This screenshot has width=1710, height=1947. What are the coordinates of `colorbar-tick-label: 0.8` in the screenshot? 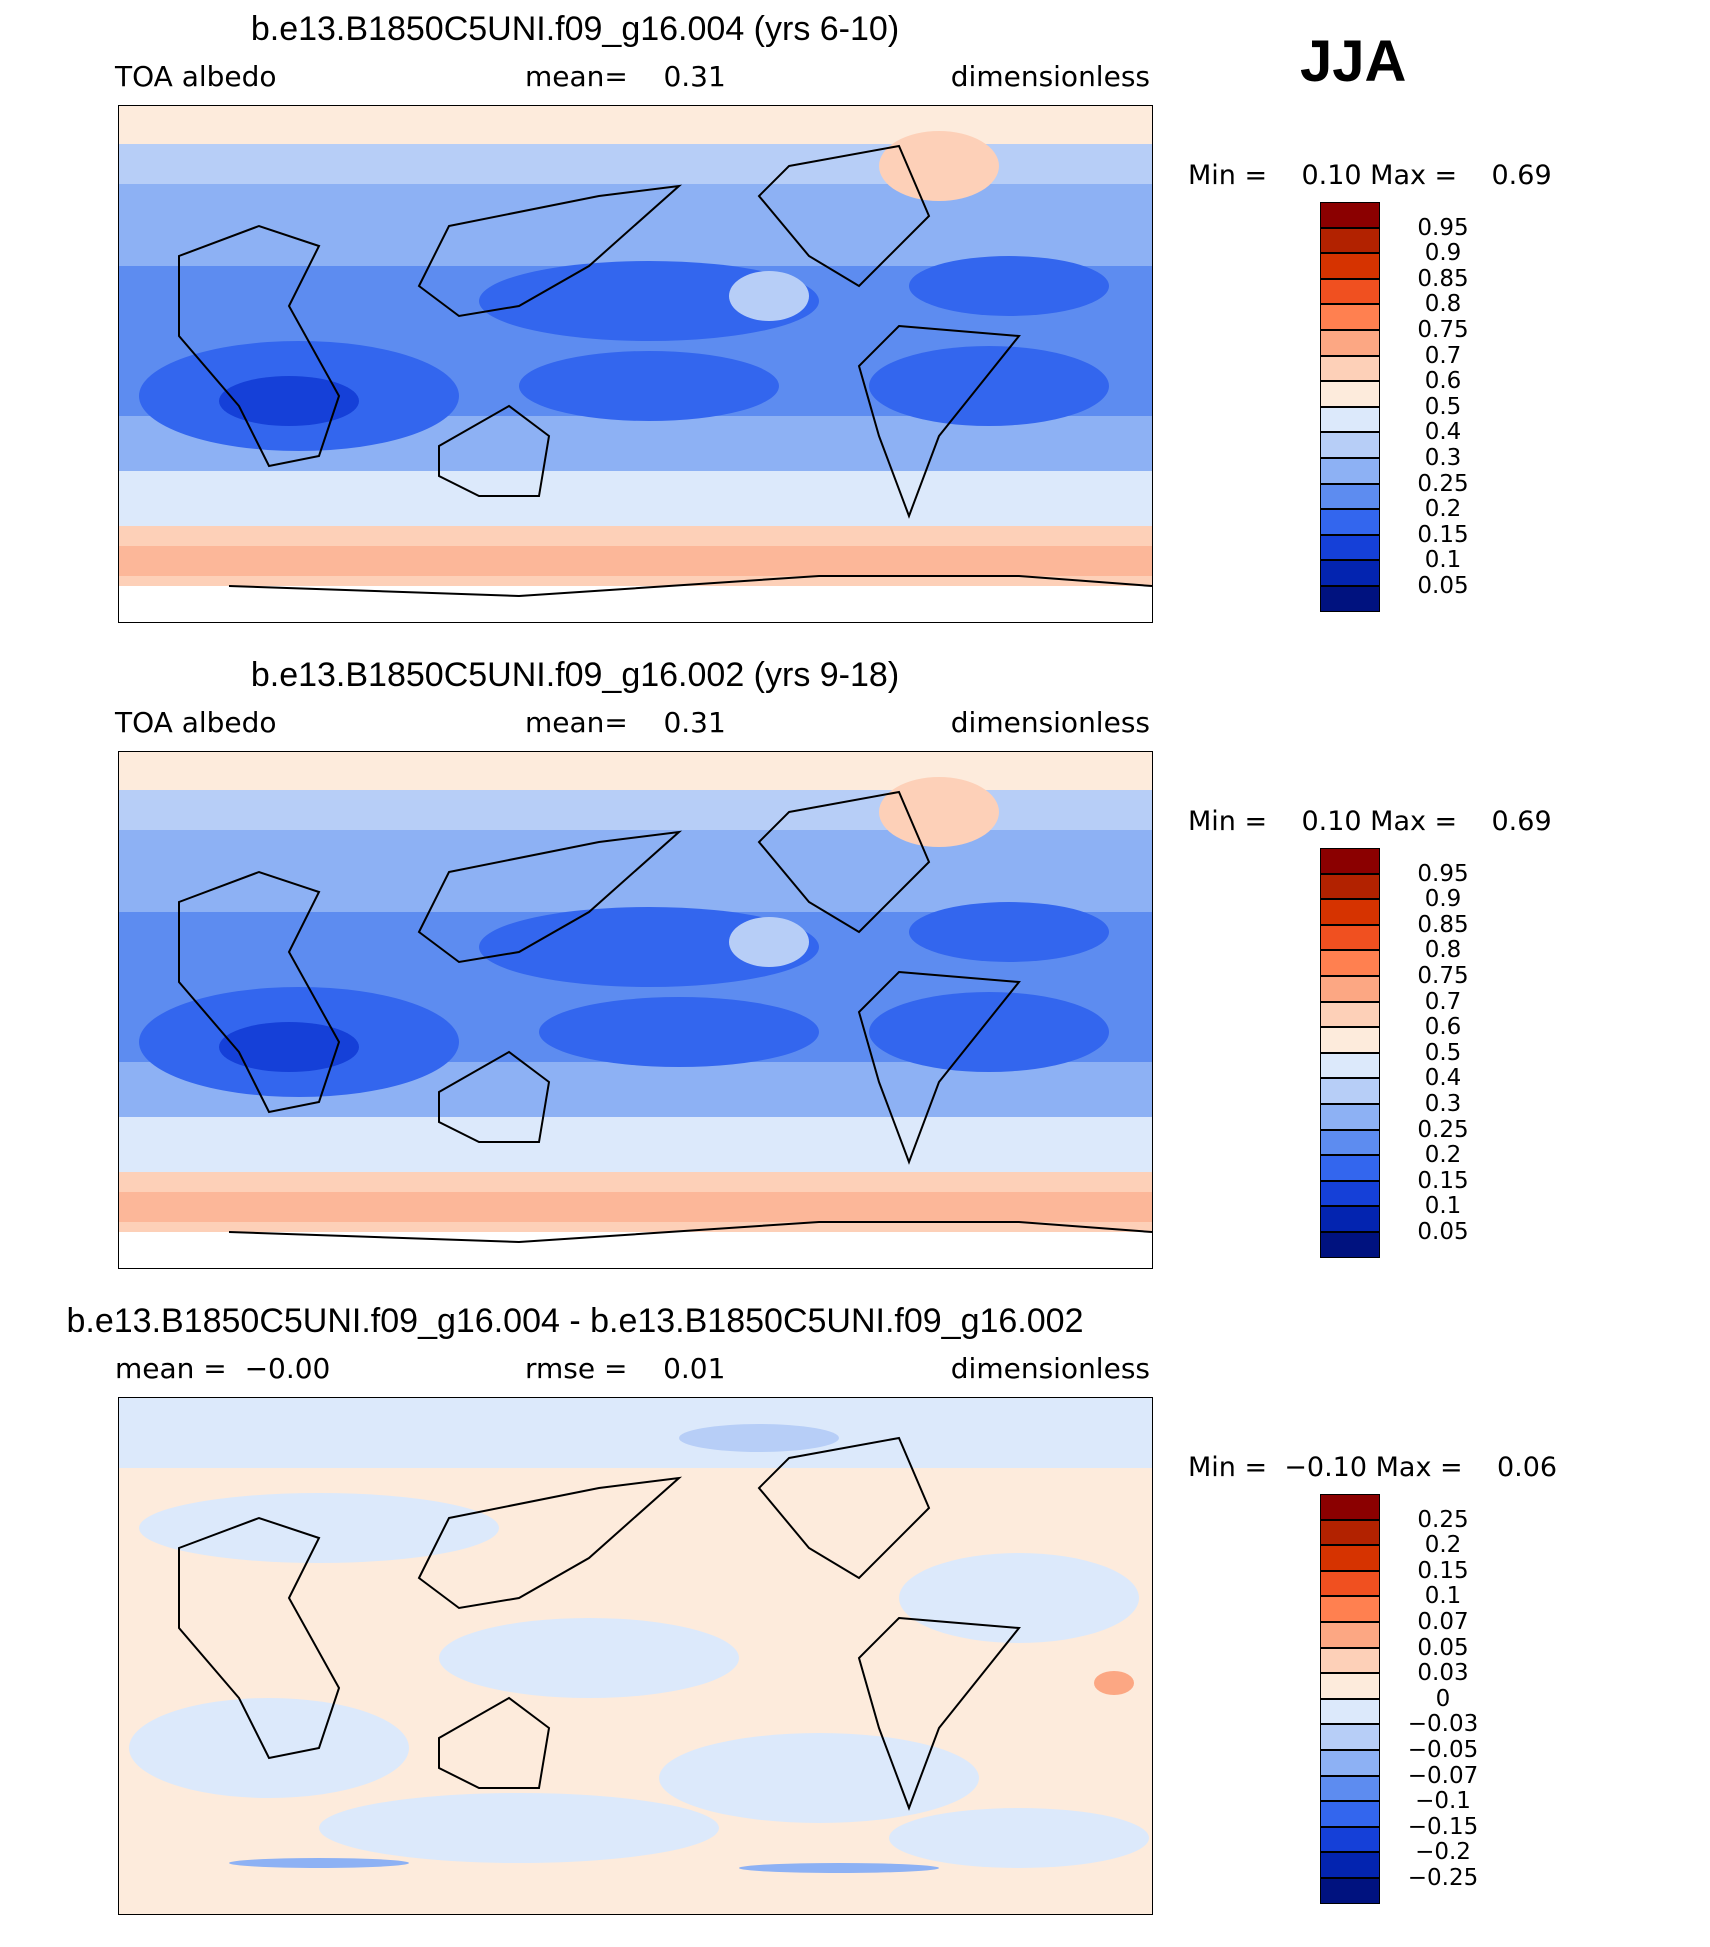 It's located at (1443, 304).